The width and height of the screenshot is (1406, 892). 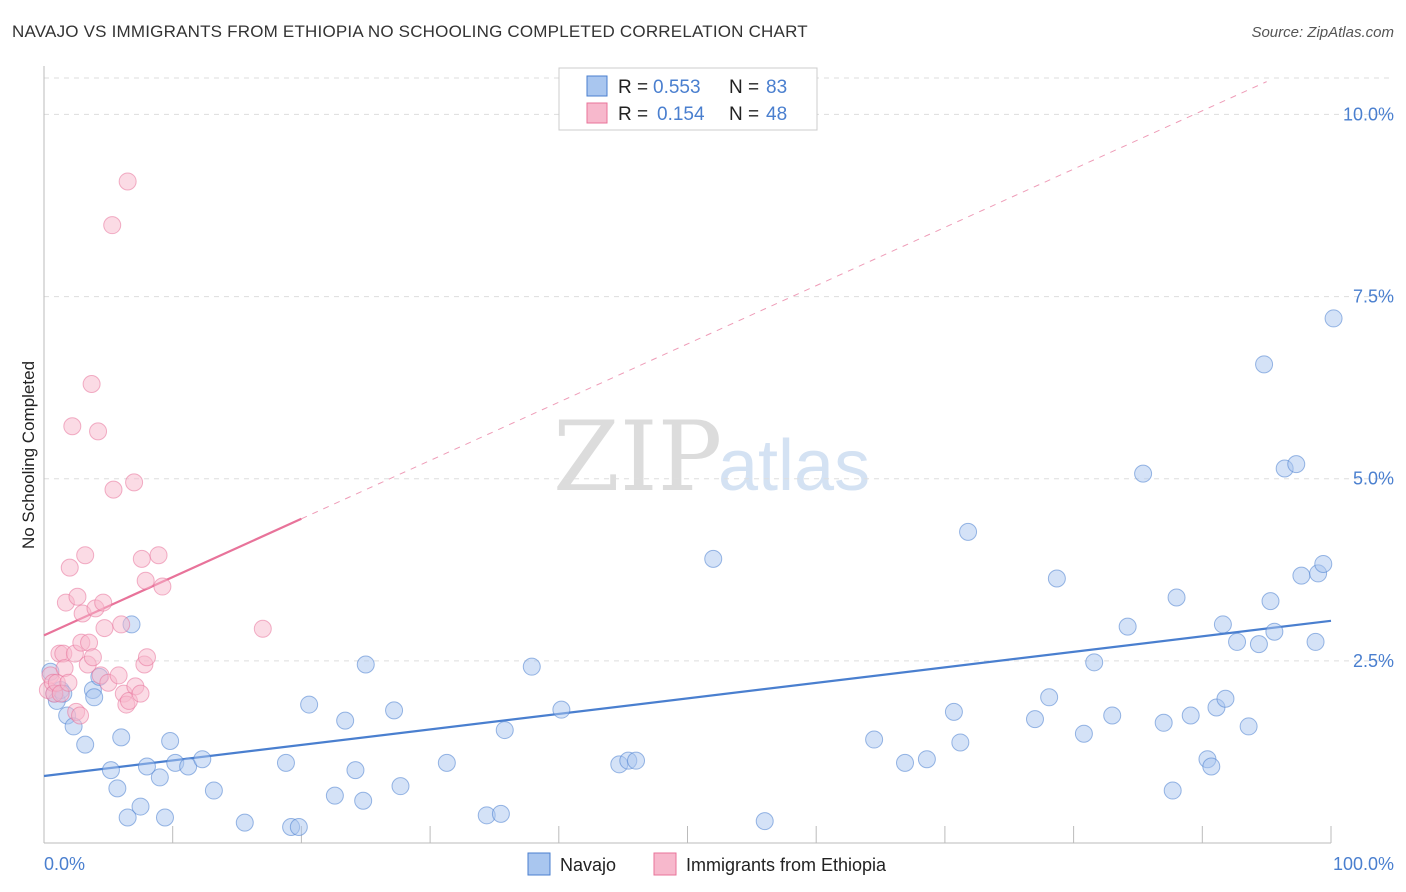 I want to click on y-tick-label: 10.0%, so click(x=1368, y=114).